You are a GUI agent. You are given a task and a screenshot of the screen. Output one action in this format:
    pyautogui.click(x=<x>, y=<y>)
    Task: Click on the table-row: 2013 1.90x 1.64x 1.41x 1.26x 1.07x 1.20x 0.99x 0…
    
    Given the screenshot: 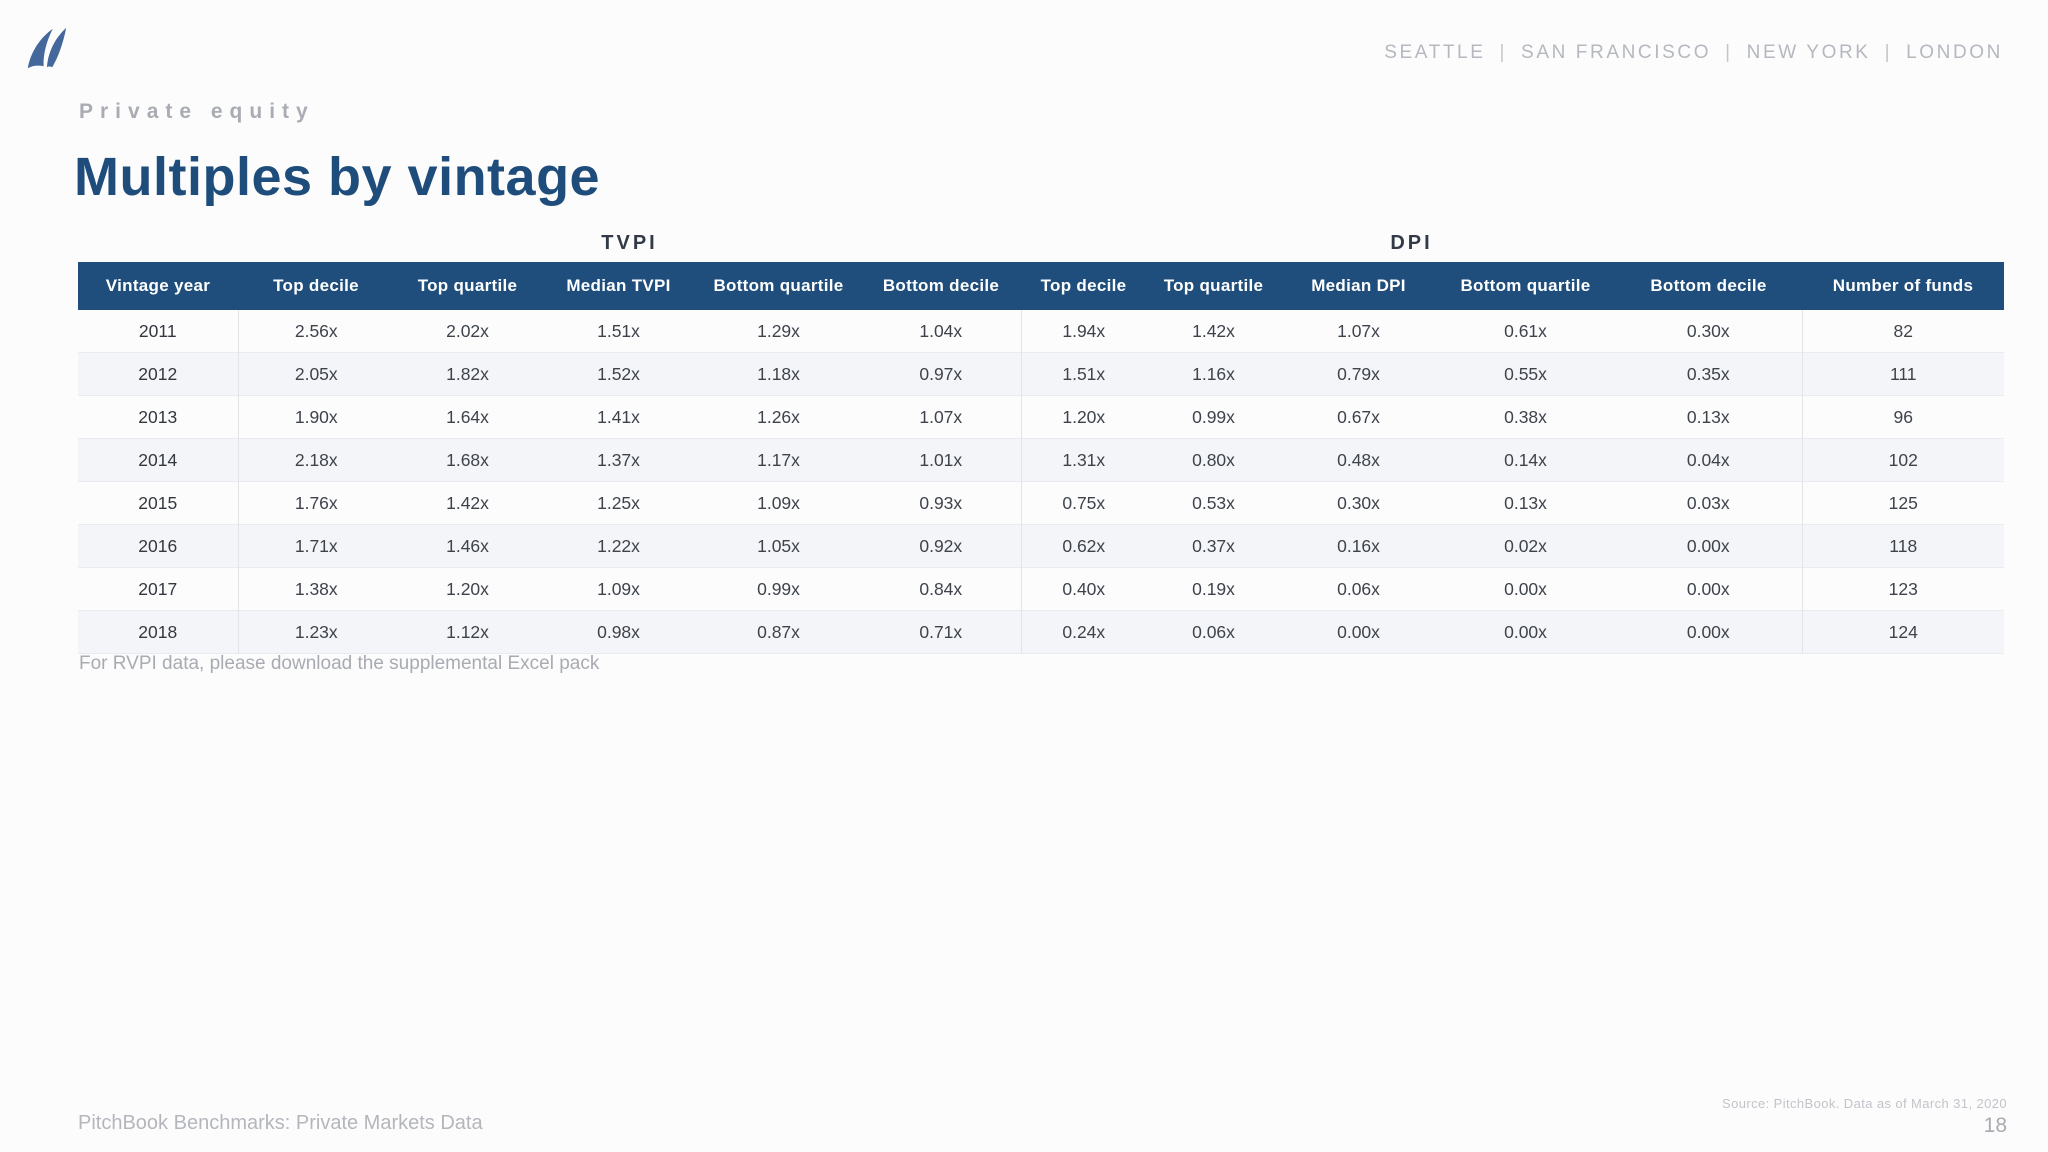 What is the action you would take?
    pyautogui.click(x=1041, y=417)
    